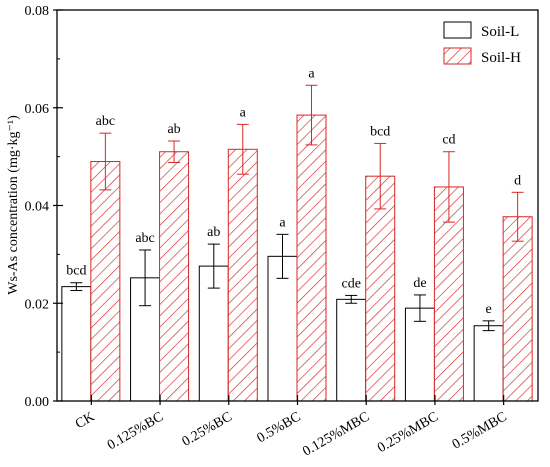  Describe the element at coordinates (105, 161) in the screenshot. I see `error-bar-soil-h-ck` at that location.